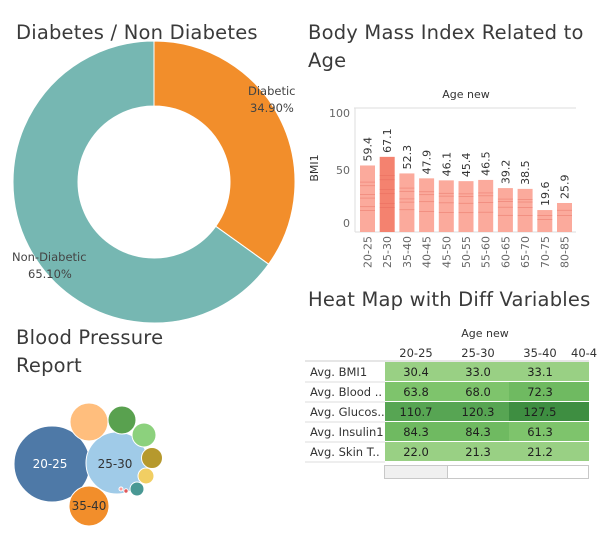  What do you see at coordinates (486, 252) in the screenshot?
I see `bmi-category-label: 55-60` at bounding box center [486, 252].